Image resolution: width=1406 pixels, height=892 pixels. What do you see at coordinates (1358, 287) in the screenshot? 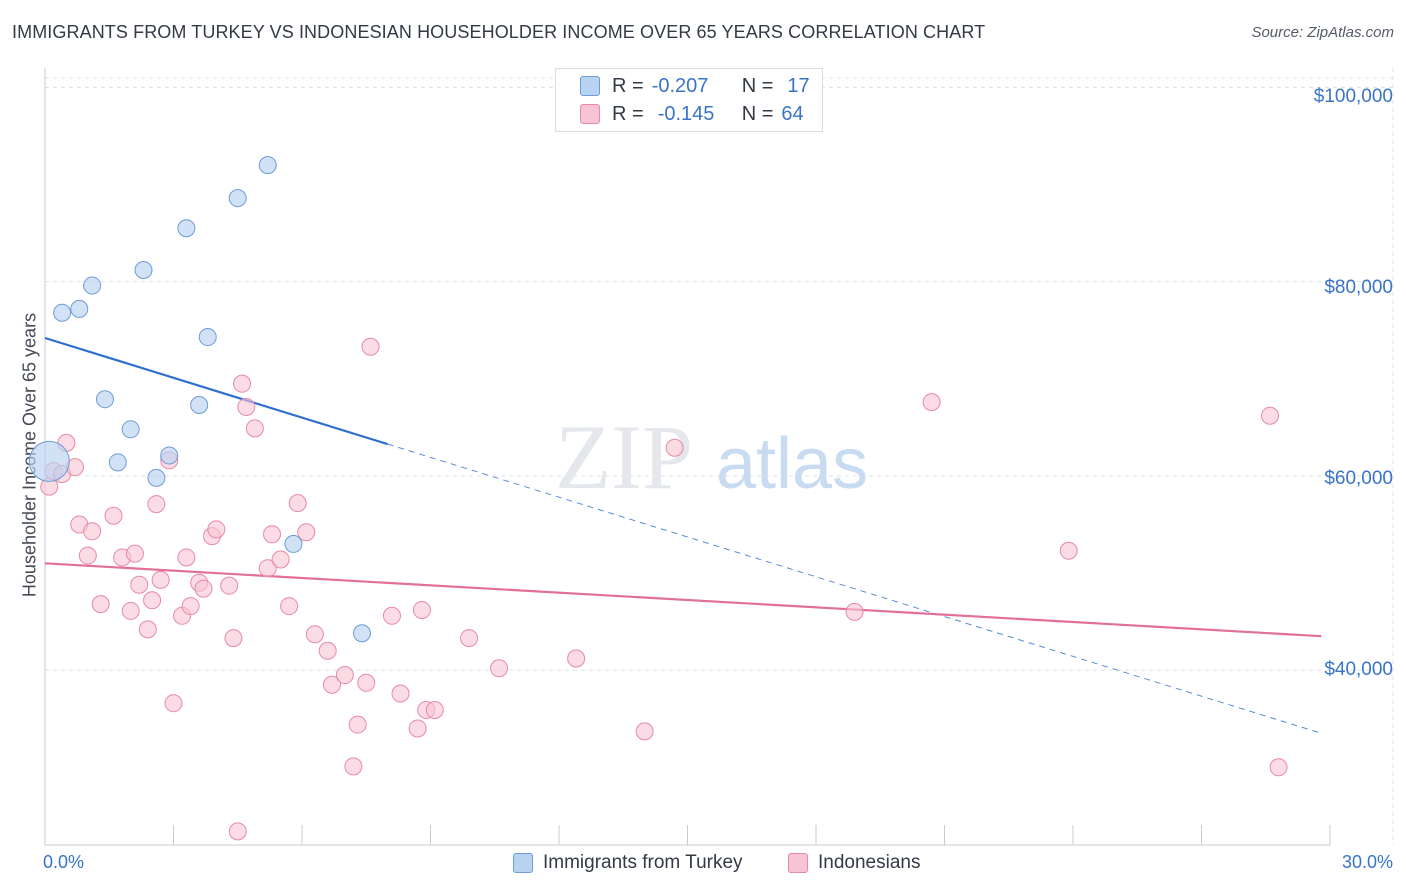
I see `y-tick-label-80000: $80,000` at bounding box center [1358, 287].